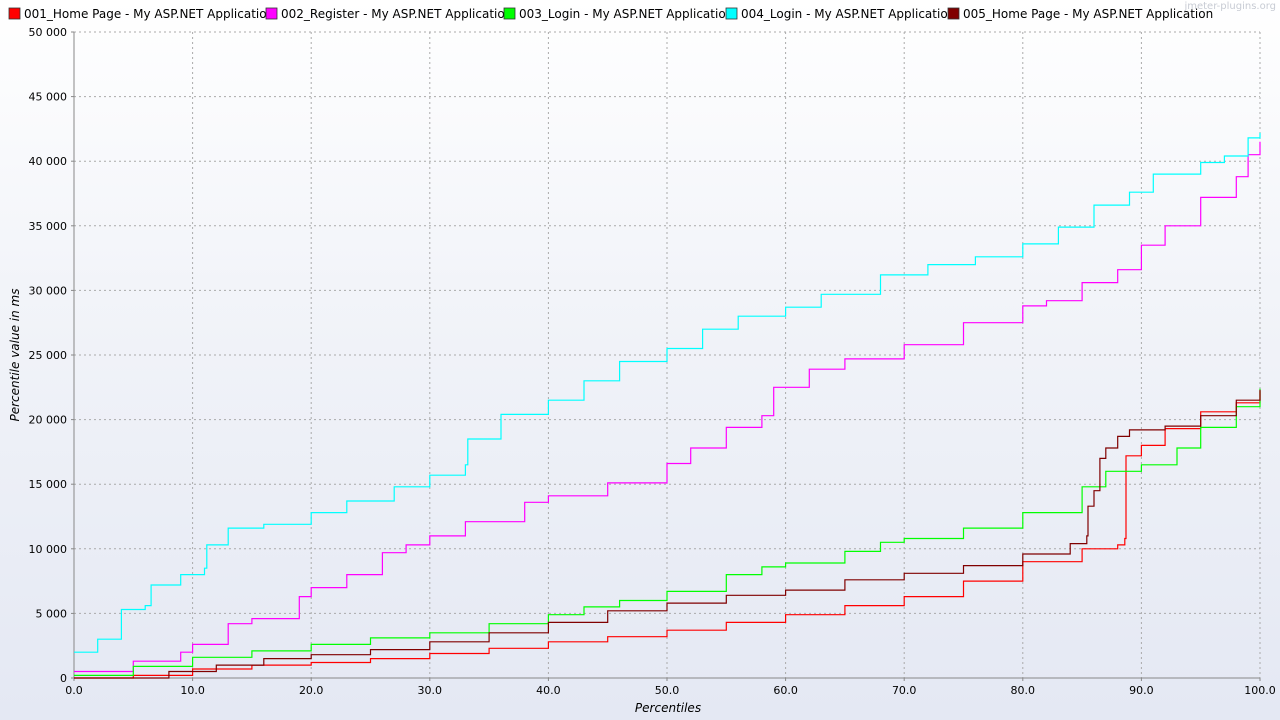 This screenshot has height=720, width=1280. What do you see at coordinates (48, 420) in the screenshot?
I see `y-tick-label: 20 000` at bounding box center [48, 420].